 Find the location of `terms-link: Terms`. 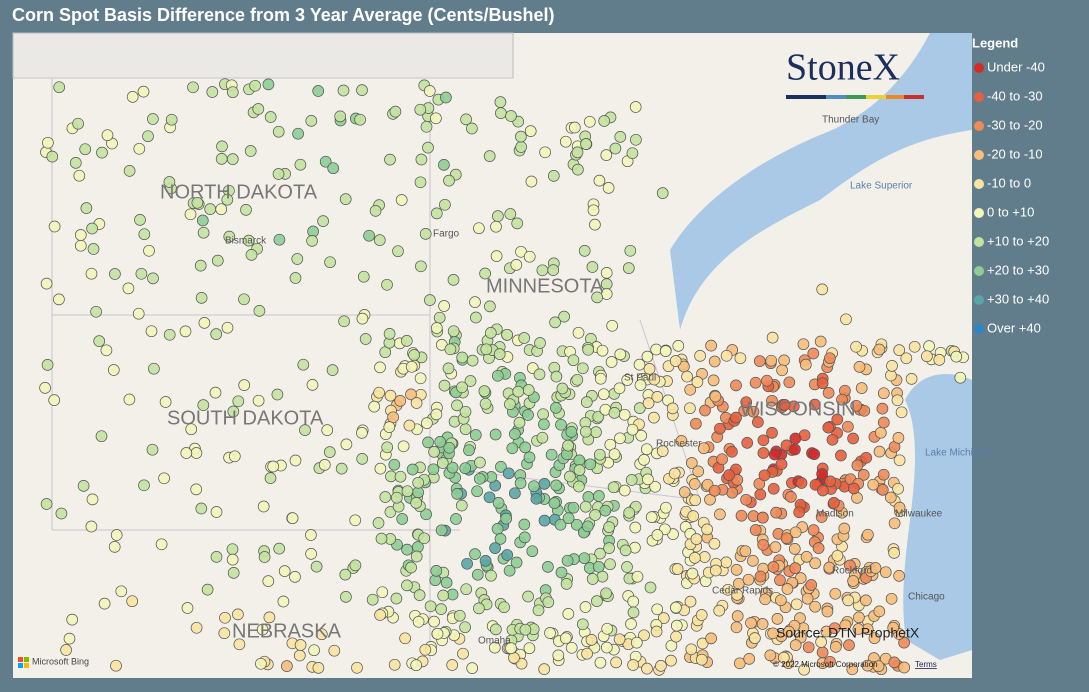

terms-link: Terms is located at coordinates (926, 664).